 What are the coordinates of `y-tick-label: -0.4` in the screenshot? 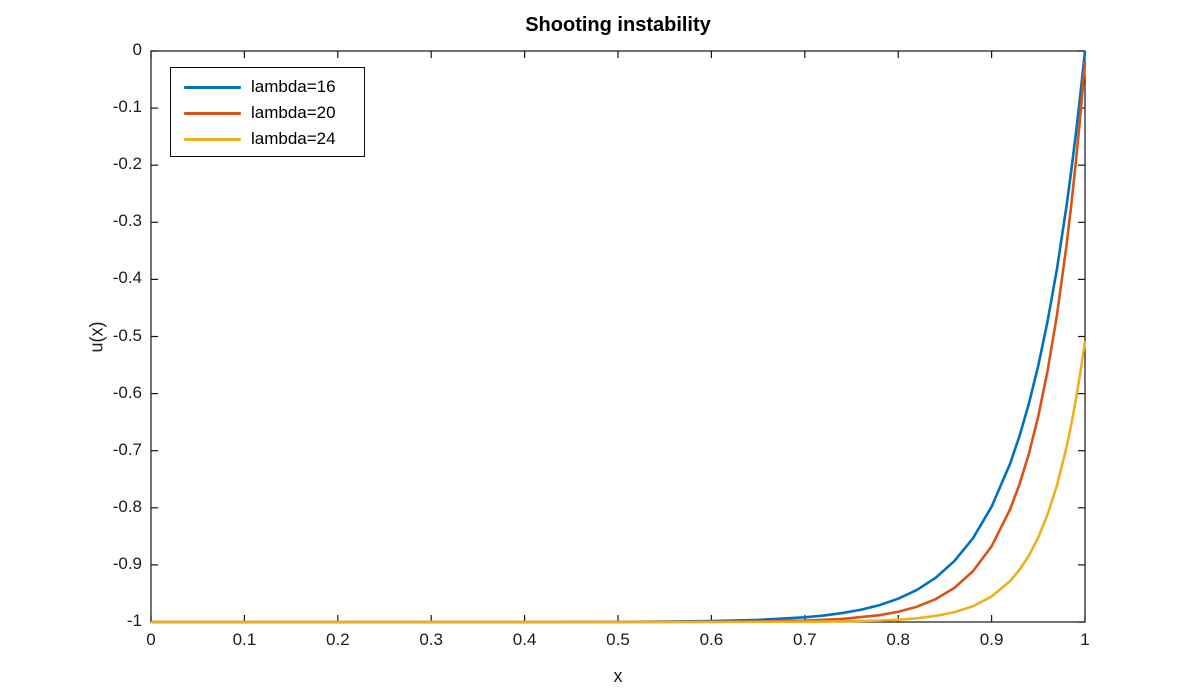 It's located at (127, 278).